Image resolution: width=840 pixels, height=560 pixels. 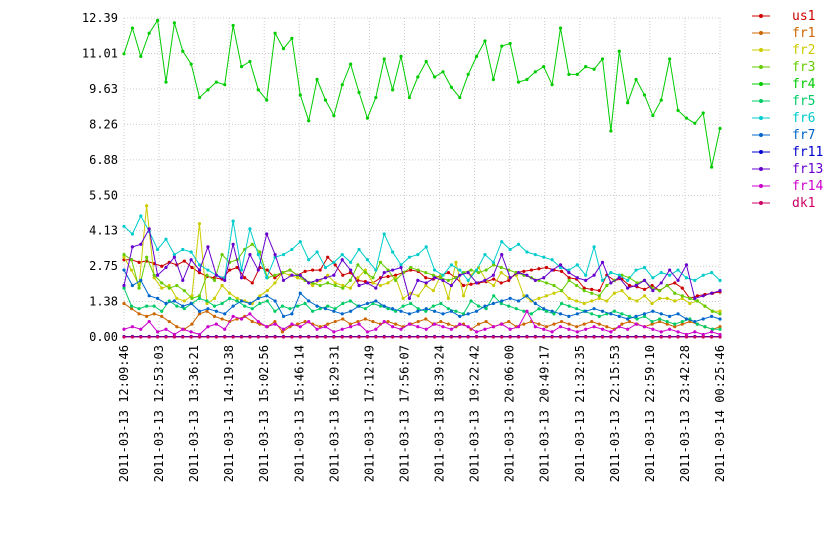 What do you see at coordinates (803, 67) in the screenshot?
I see `legend-label: fr3` at bounding box center [803, 67].